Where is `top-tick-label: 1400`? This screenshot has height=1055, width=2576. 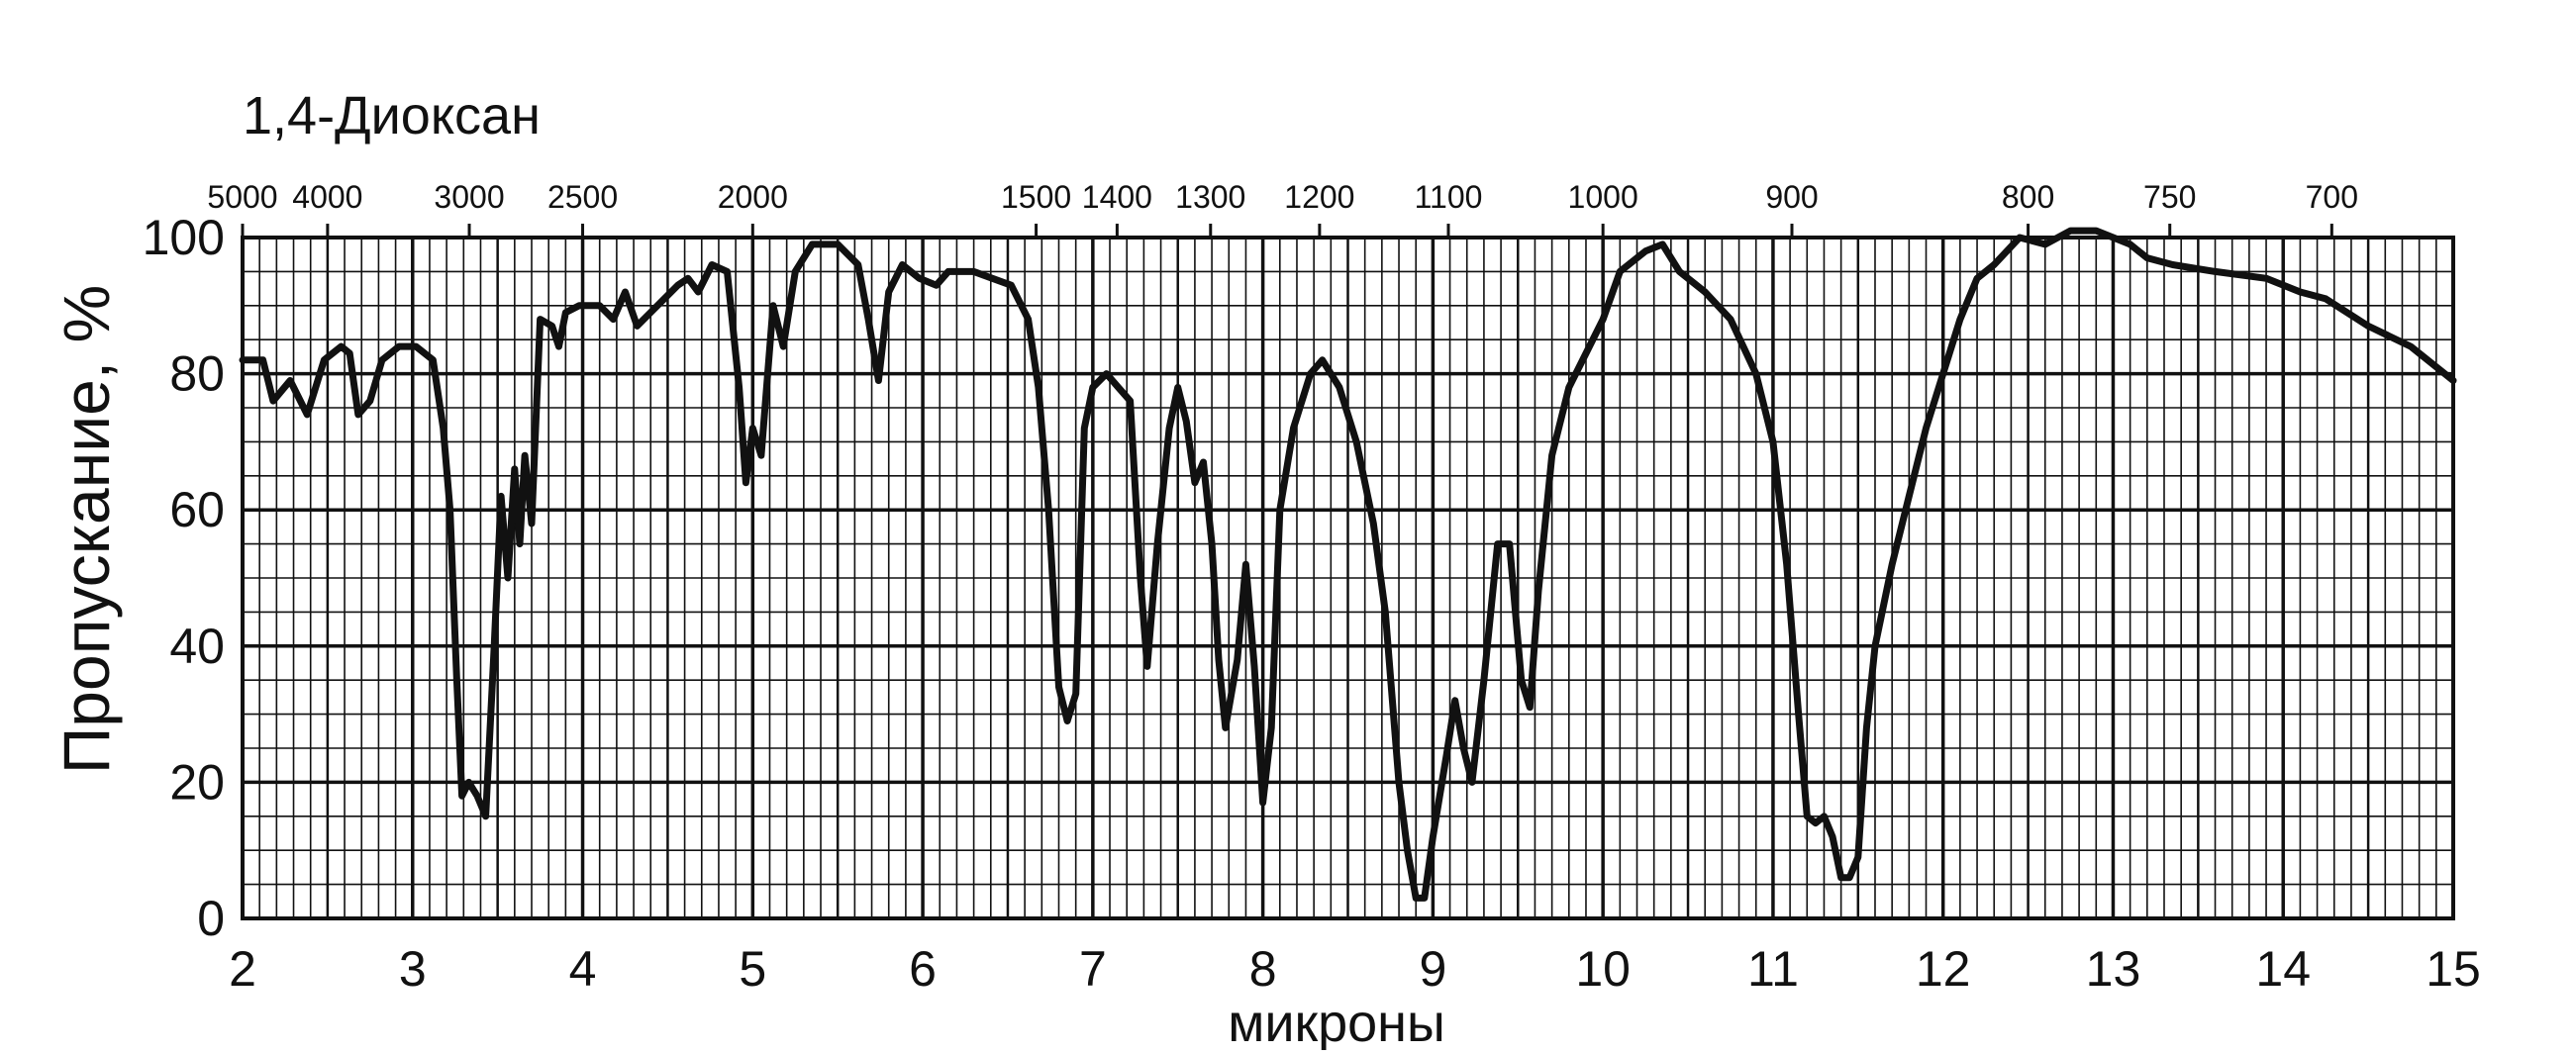 top-tick-label: 1400 is located at coordinates (1117, 197).